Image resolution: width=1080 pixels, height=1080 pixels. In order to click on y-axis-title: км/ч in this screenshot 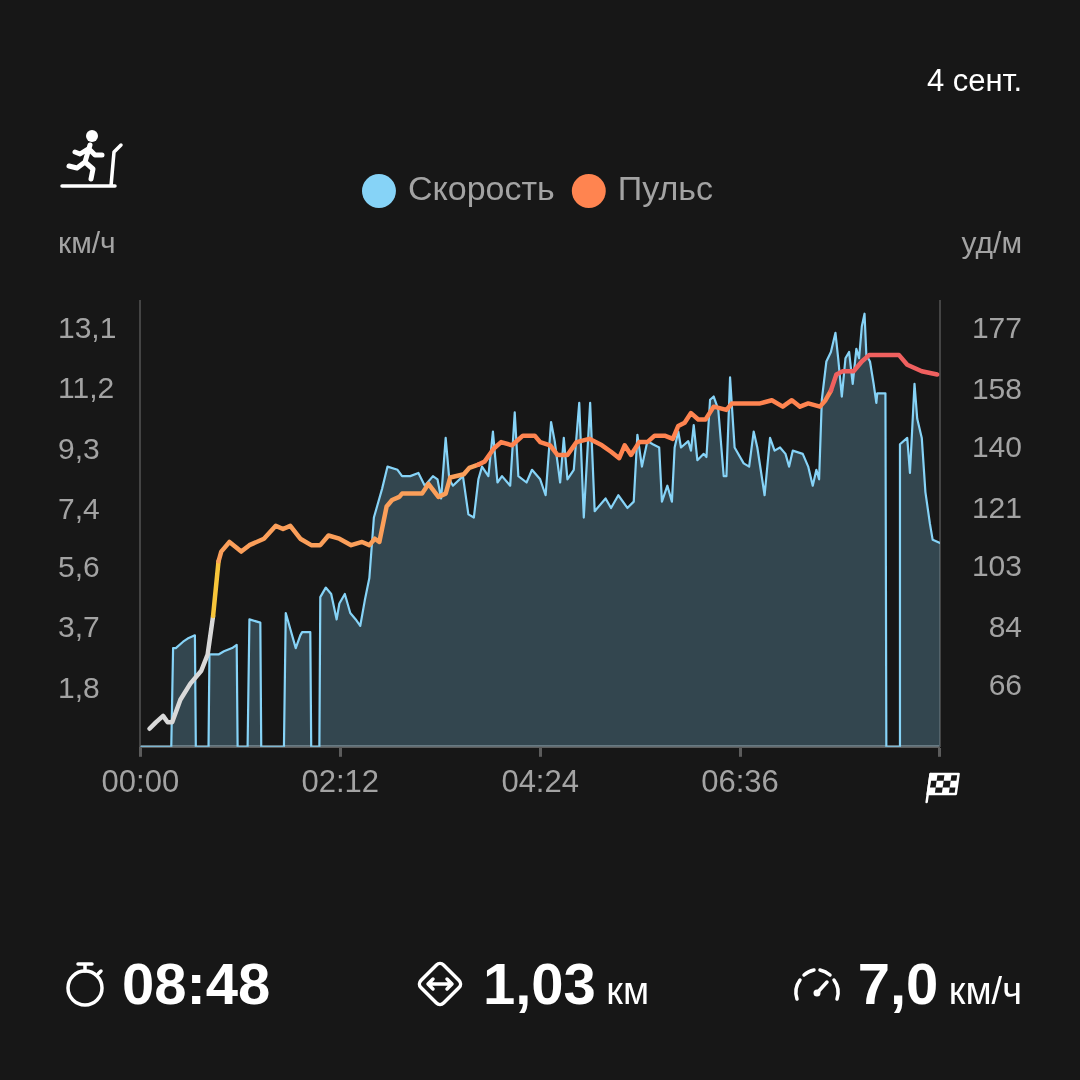, I will do `click(87, 243)`.